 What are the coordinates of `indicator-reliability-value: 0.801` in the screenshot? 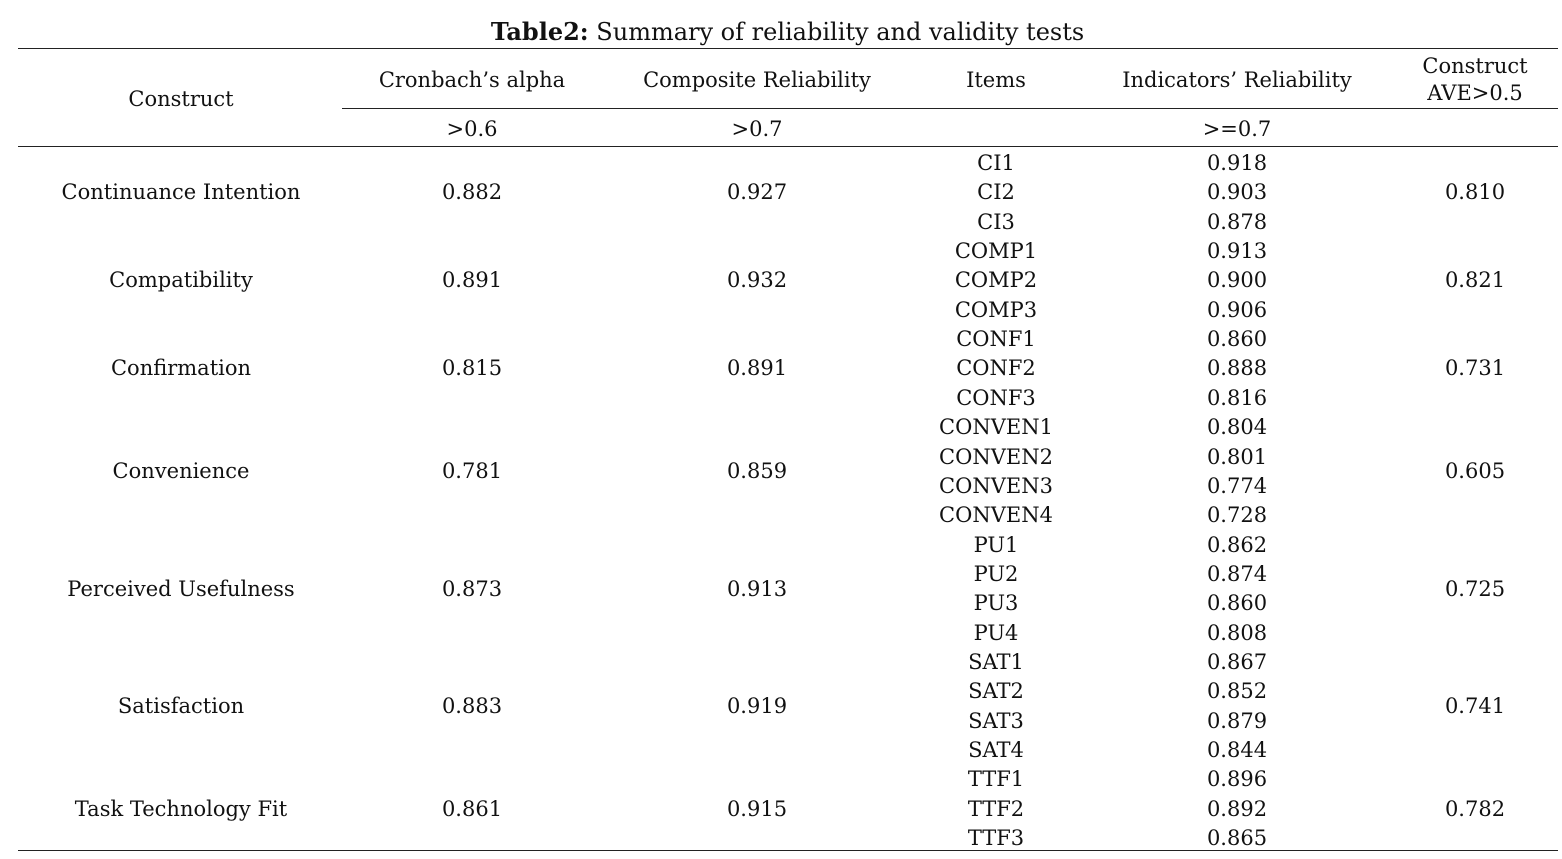 It's located at (1237, 456).